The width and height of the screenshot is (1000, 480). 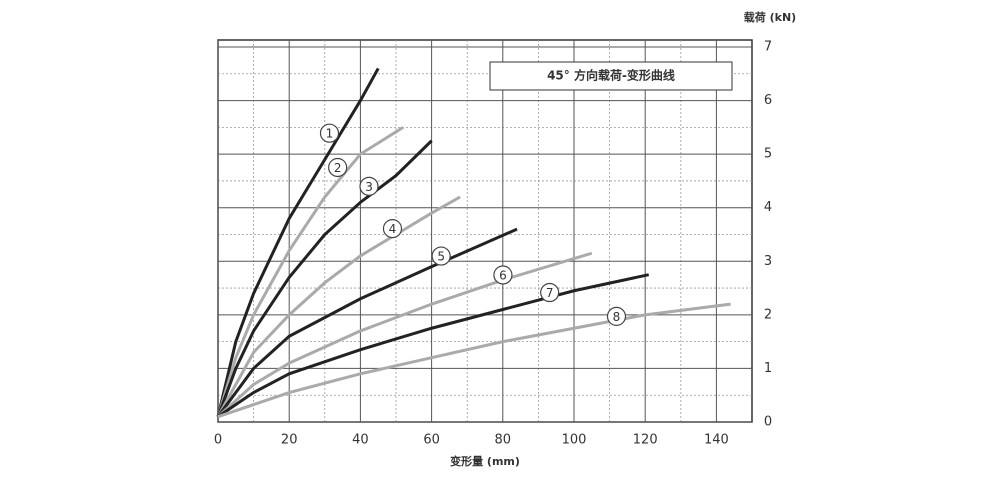 What do you see at coordinates (768, 314) in the screenshot?
I see `y-tick-label: 2` at bounding box center [768, 314].